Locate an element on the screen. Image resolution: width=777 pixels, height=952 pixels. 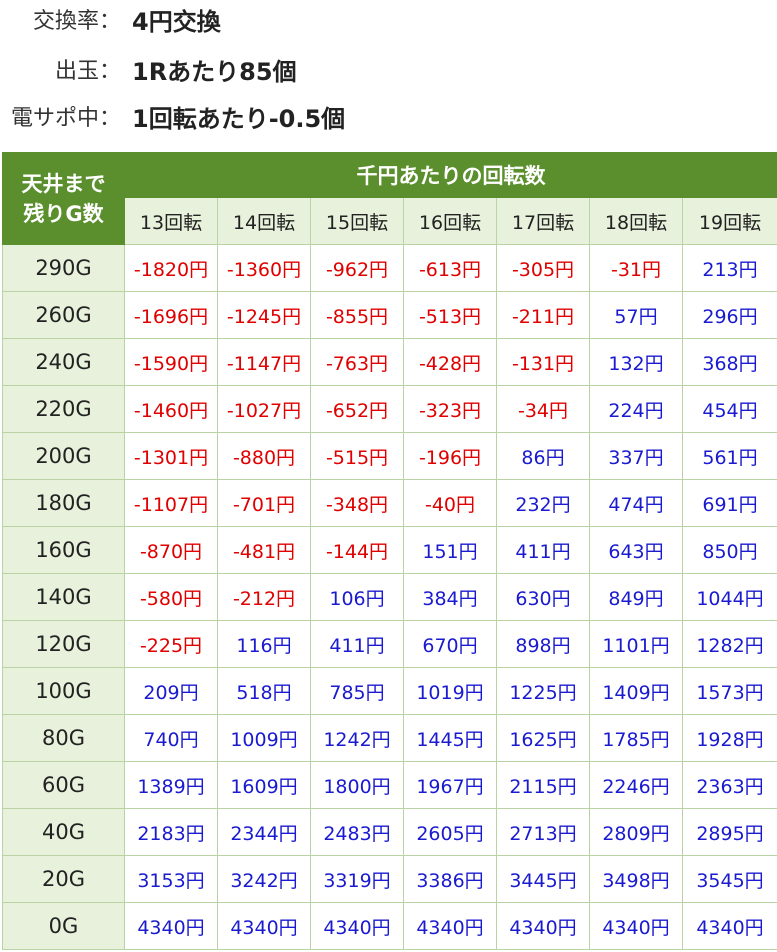
table-cell: 1800円 is located at coordinates (357, 785).